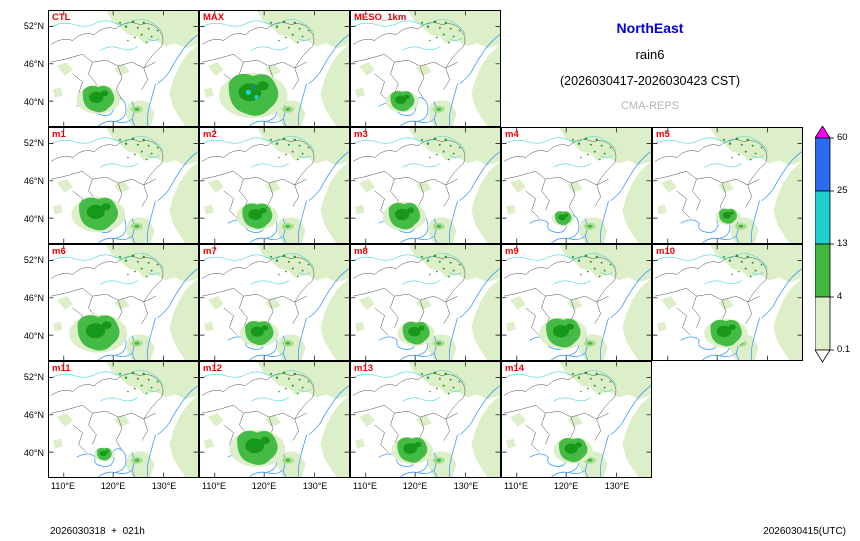 The width and height of the screenshot is (860, 541). I want to click on panel-label: m7, so click(210, 251).